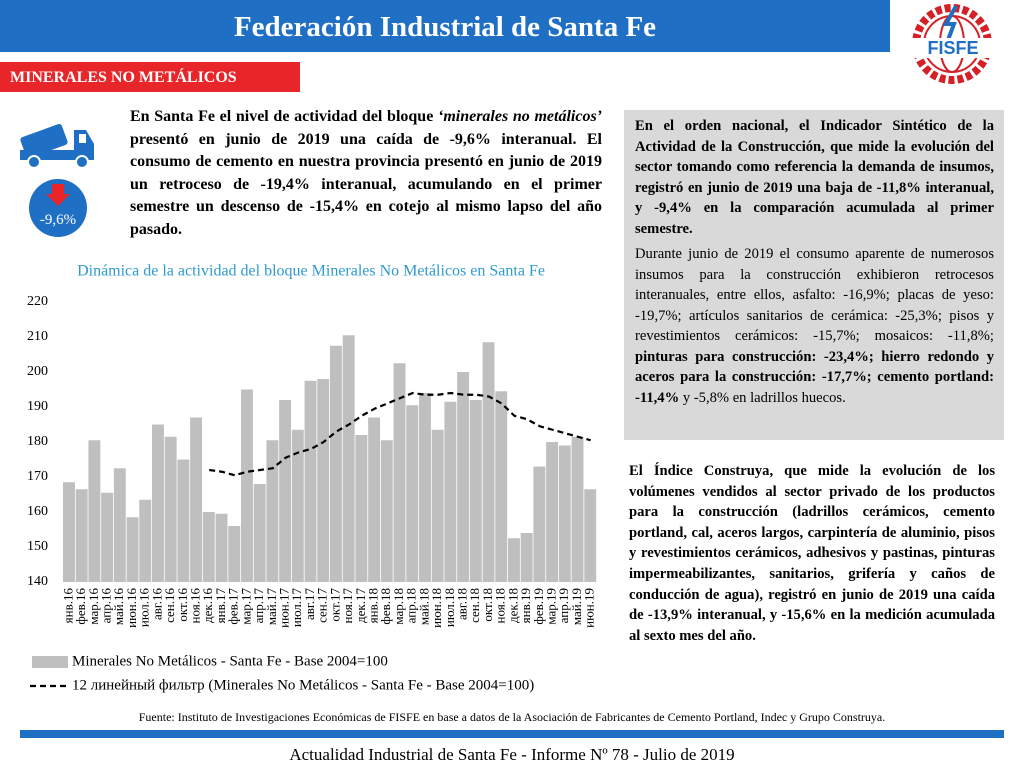  I want to click on box-text: y -5,8% en ladrillos huecos., so click(762, 397).